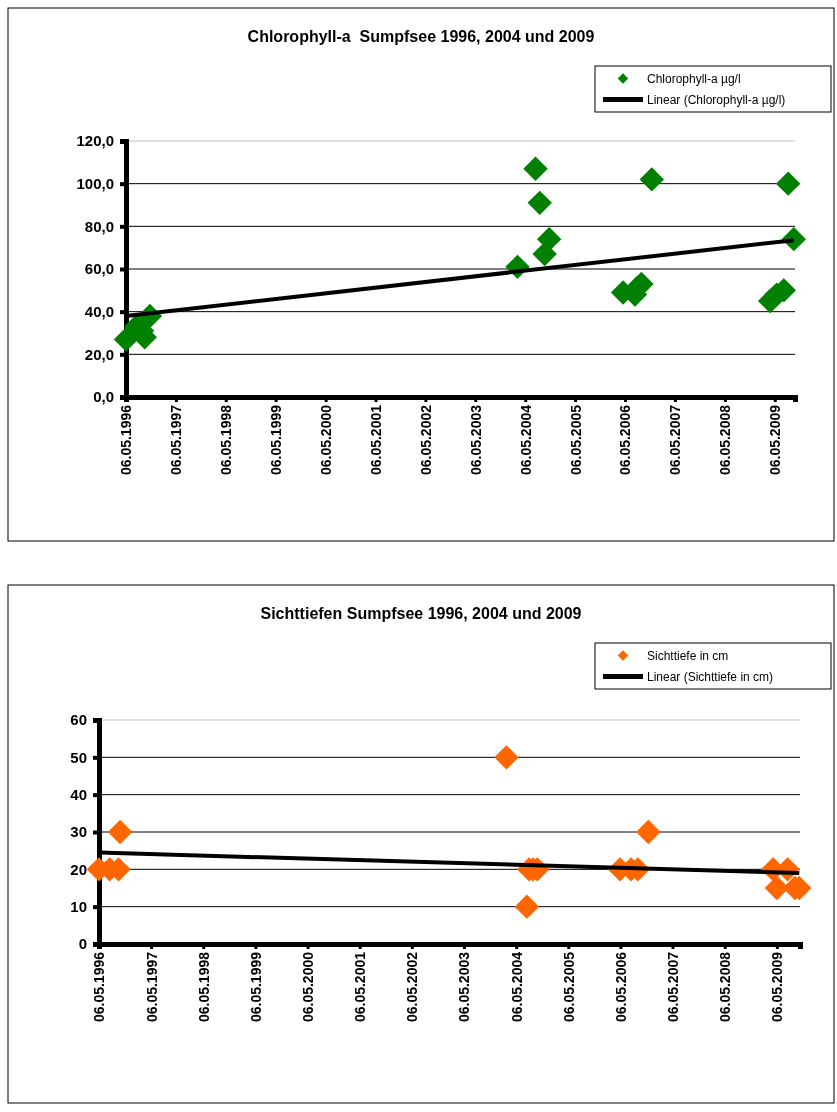 Image resolution: width=837 pixels, height=1112 pixels. I want to click on chart-title: Sichttiefen Sumpfsee 1996, 2004 und 2009, so click(421, 613).